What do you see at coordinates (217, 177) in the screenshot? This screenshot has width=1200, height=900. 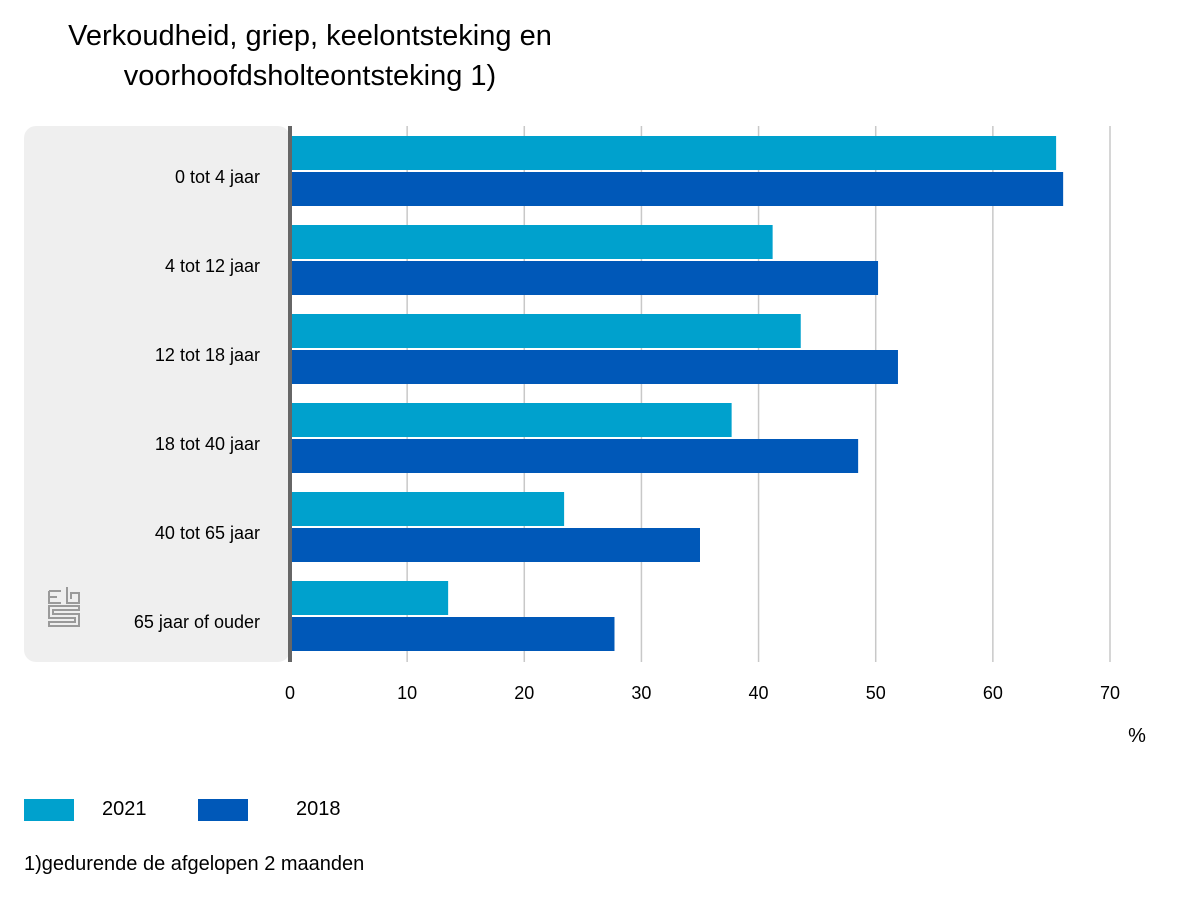 I see `category-label: 0 tot 4 jaar` at bounding box center [217, 177].